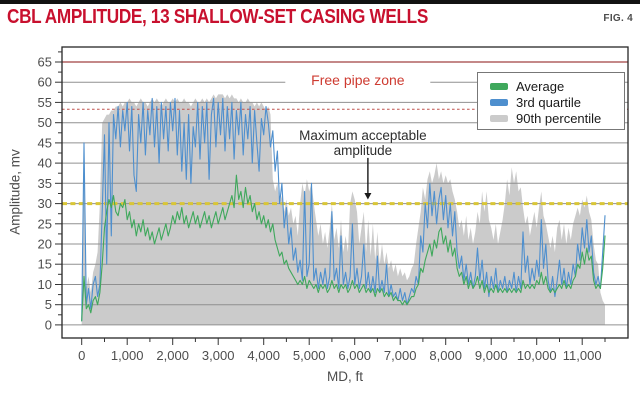 The image size is (640, 406). Describe the element at coordinates (499, 102) in the screenshot. I see `third-quartile-swatch-icon` at that location.